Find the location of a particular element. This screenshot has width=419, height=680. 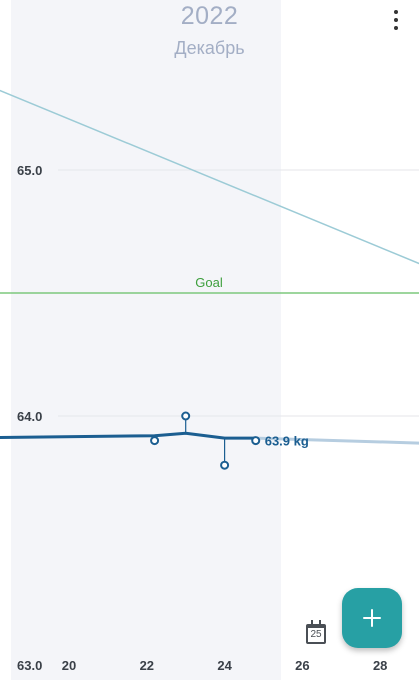

year-title: 2022 is located at coordinates (209, 16).